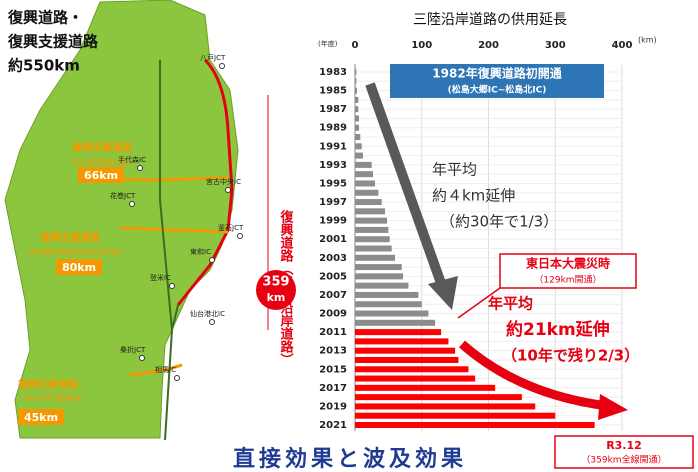 The height and width of the screenshot is (472, 698). What do you see at coordinates (624, 445) in the screenshot?
I see `annotation: R3.12` at bounding box center [624, 445].